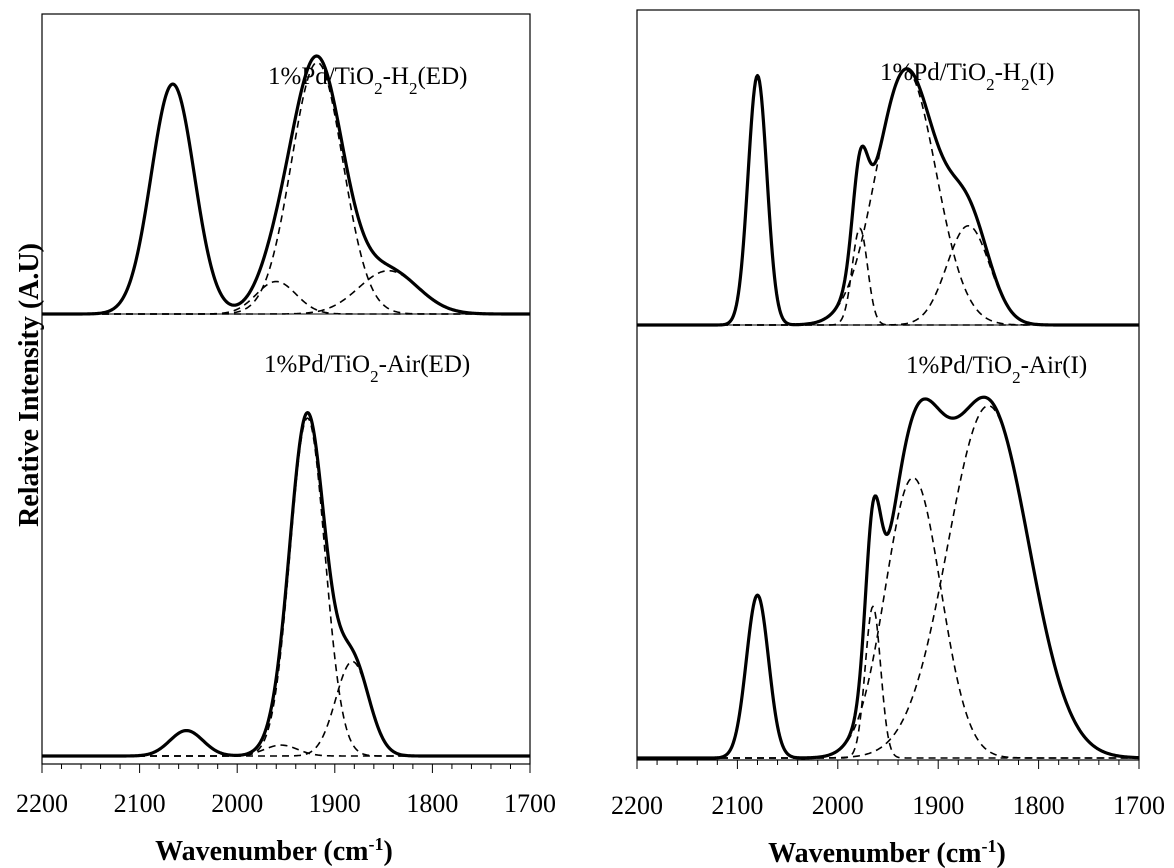 Image resolution: width=1174 pixels, height=868 pixels. Describe the element at coordinates (274, 850) in the screenshot. I see `left-x-axis-title: Wavenumber (cm-1)` at that location.